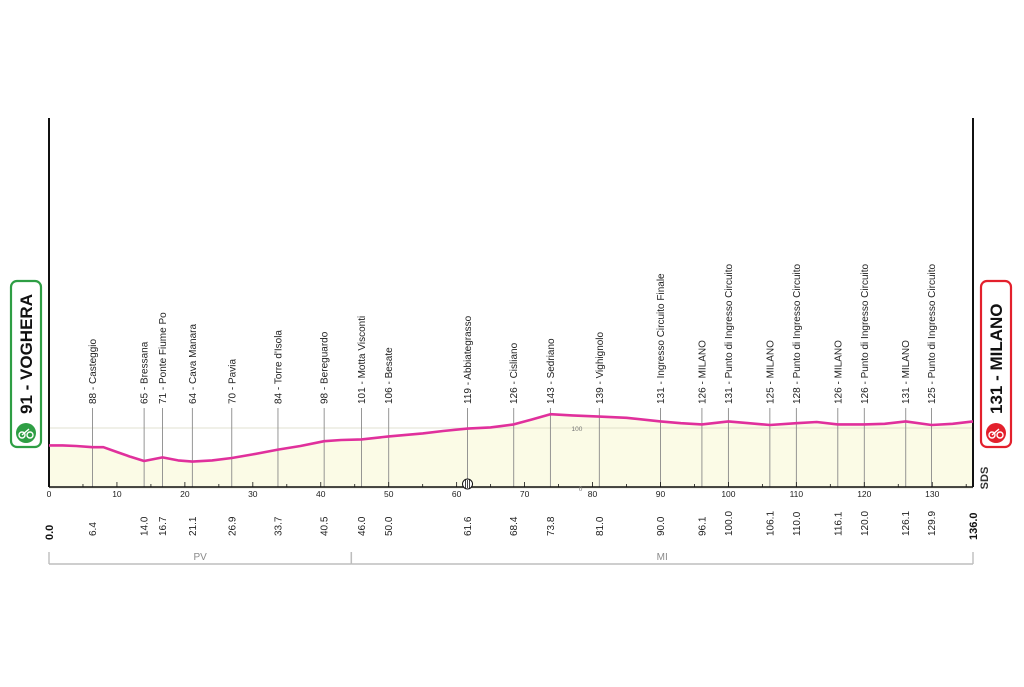 This screenshot has height=687, width=1024. What do you see at coordinates (468, 359) in the screenshot?
I see `waypoint-label: 119 - Abbiategrasso` at bounding box center [468, 359].